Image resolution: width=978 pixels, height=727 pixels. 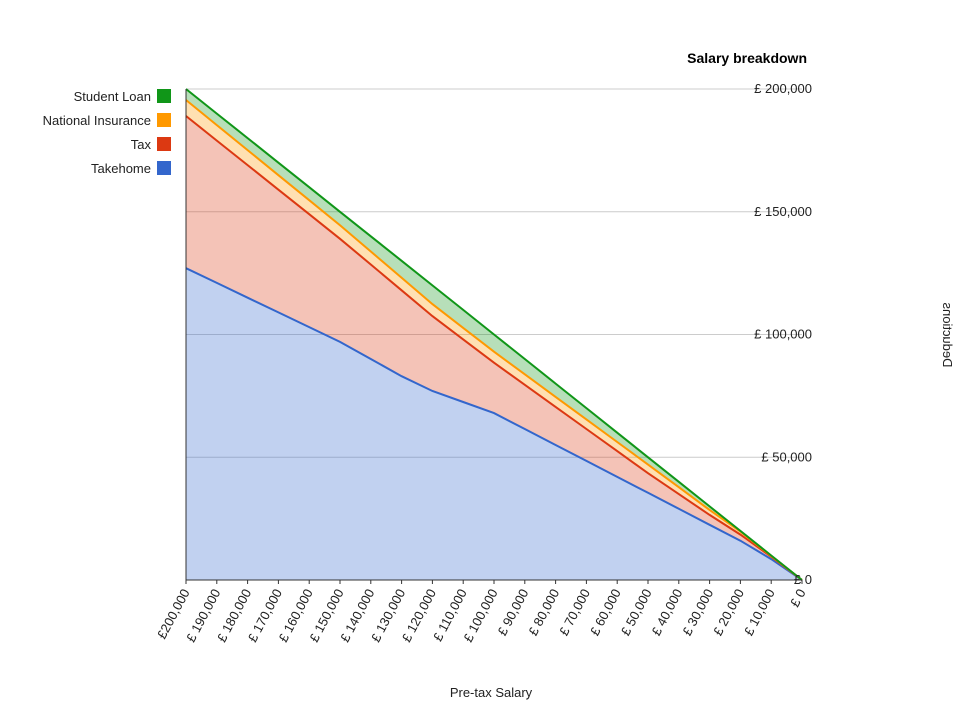 What do you see at coordinates (783, 88) in the screenshot?
I see `y-tick-label: £ 200,000` at bounding box center [783, 88].